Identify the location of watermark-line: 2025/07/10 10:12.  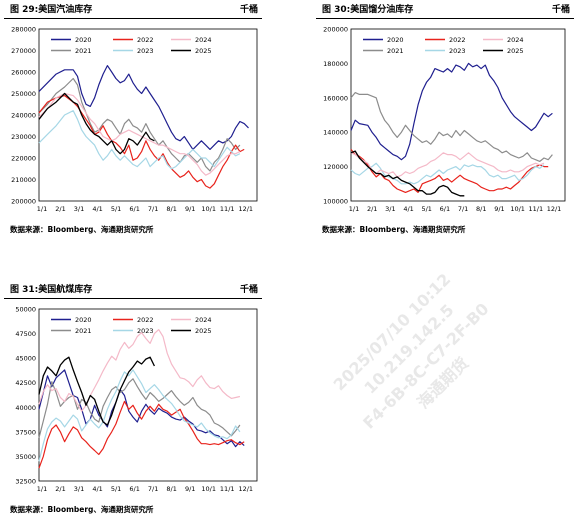
(392, 332).